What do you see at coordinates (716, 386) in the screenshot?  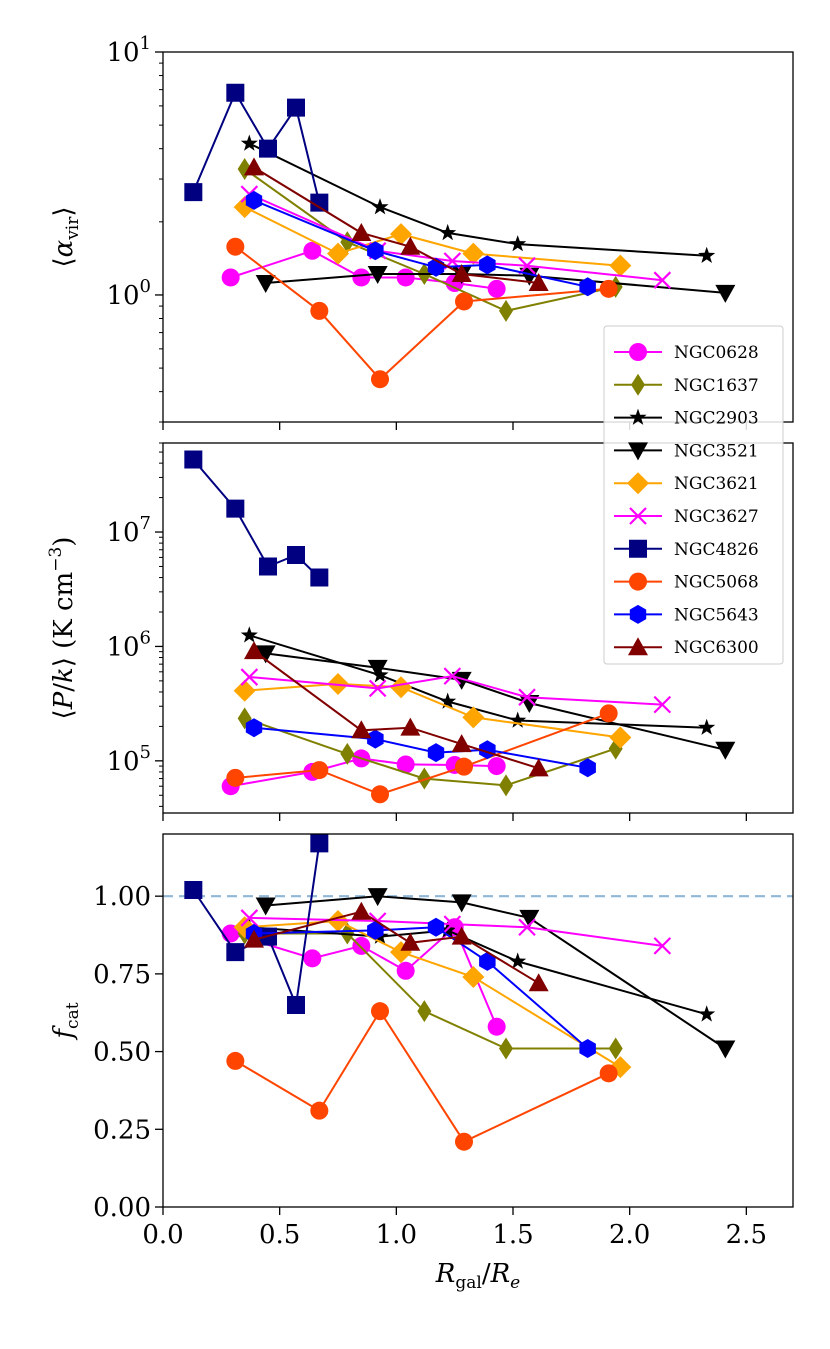 I see `legend-label-NGC1637: NGC1637` at bounding box center [716, 386].